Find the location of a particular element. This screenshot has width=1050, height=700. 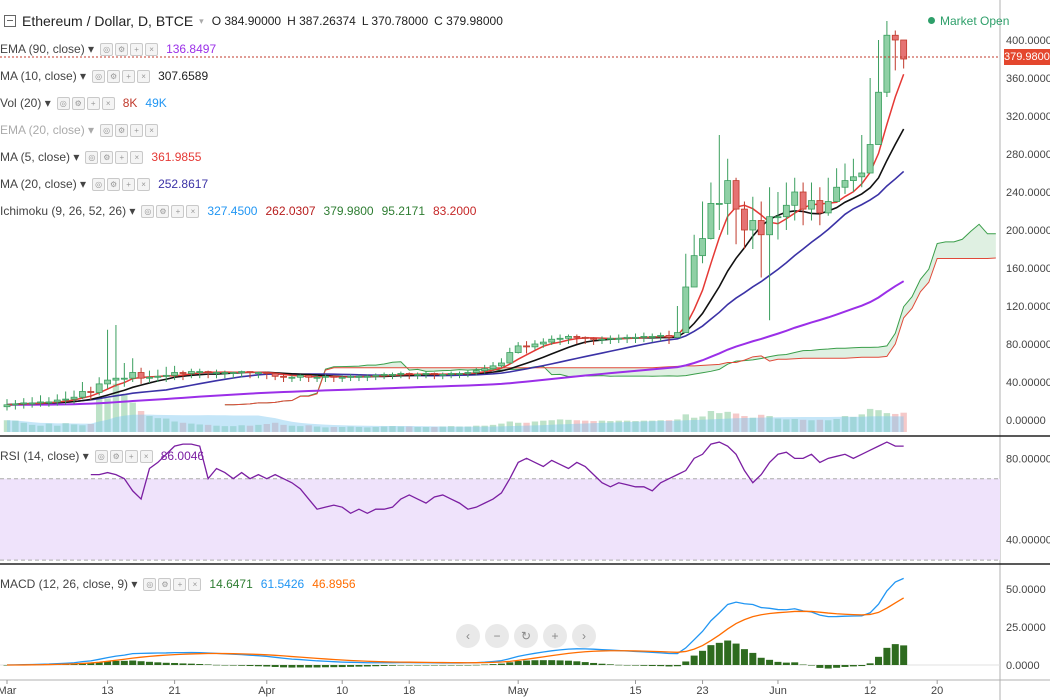

indicator-value: 95.2171 is located at coordinates (403, 211).